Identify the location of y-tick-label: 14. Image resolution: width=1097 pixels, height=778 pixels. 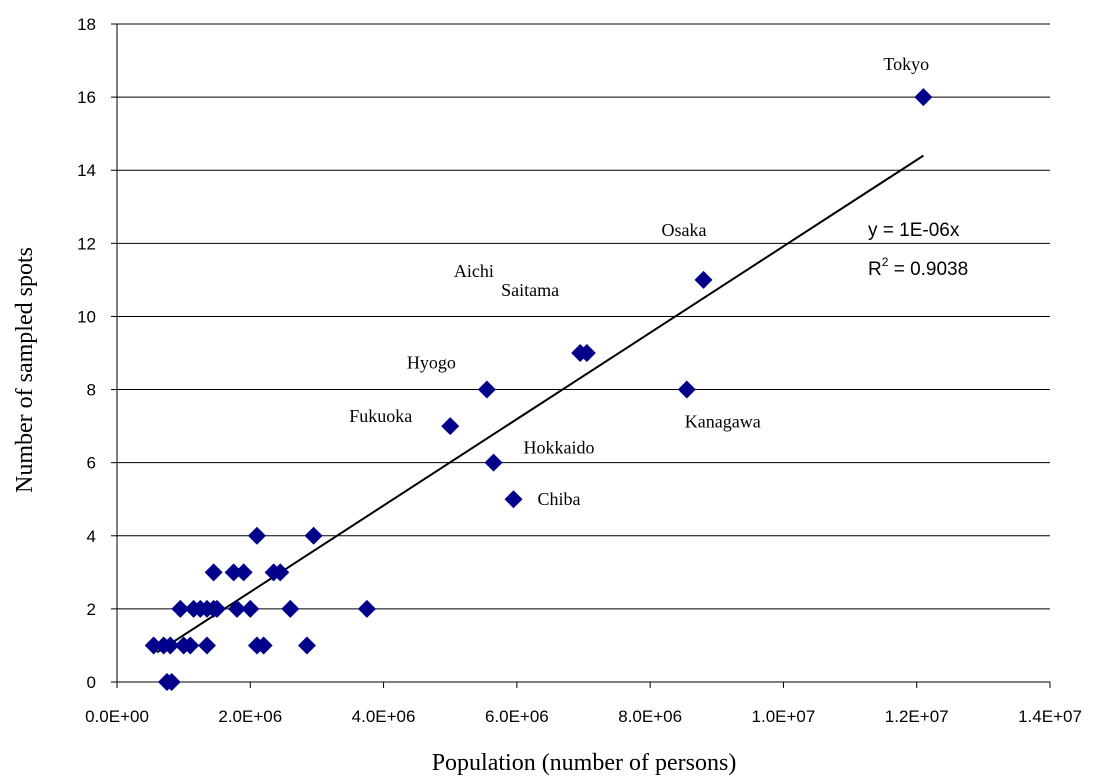
(86, 170).